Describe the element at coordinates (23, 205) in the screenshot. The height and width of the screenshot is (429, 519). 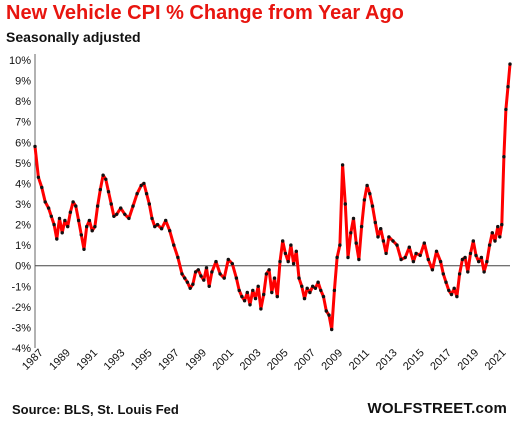
I see `y-tick-label: 3%` at that location.